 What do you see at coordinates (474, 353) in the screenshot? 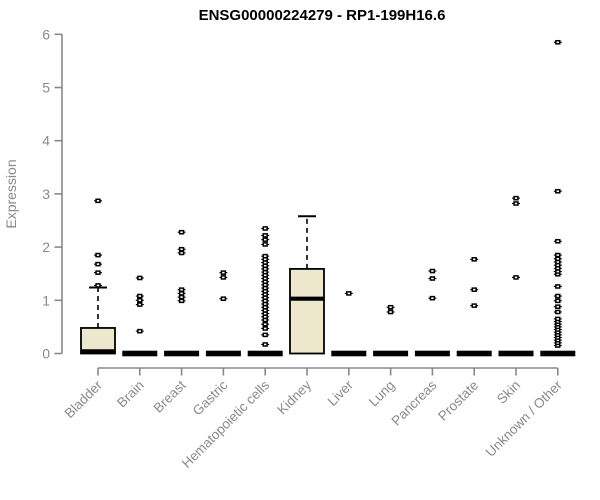
I see `zero-bar-prostate` at bounding box center [474, 353].